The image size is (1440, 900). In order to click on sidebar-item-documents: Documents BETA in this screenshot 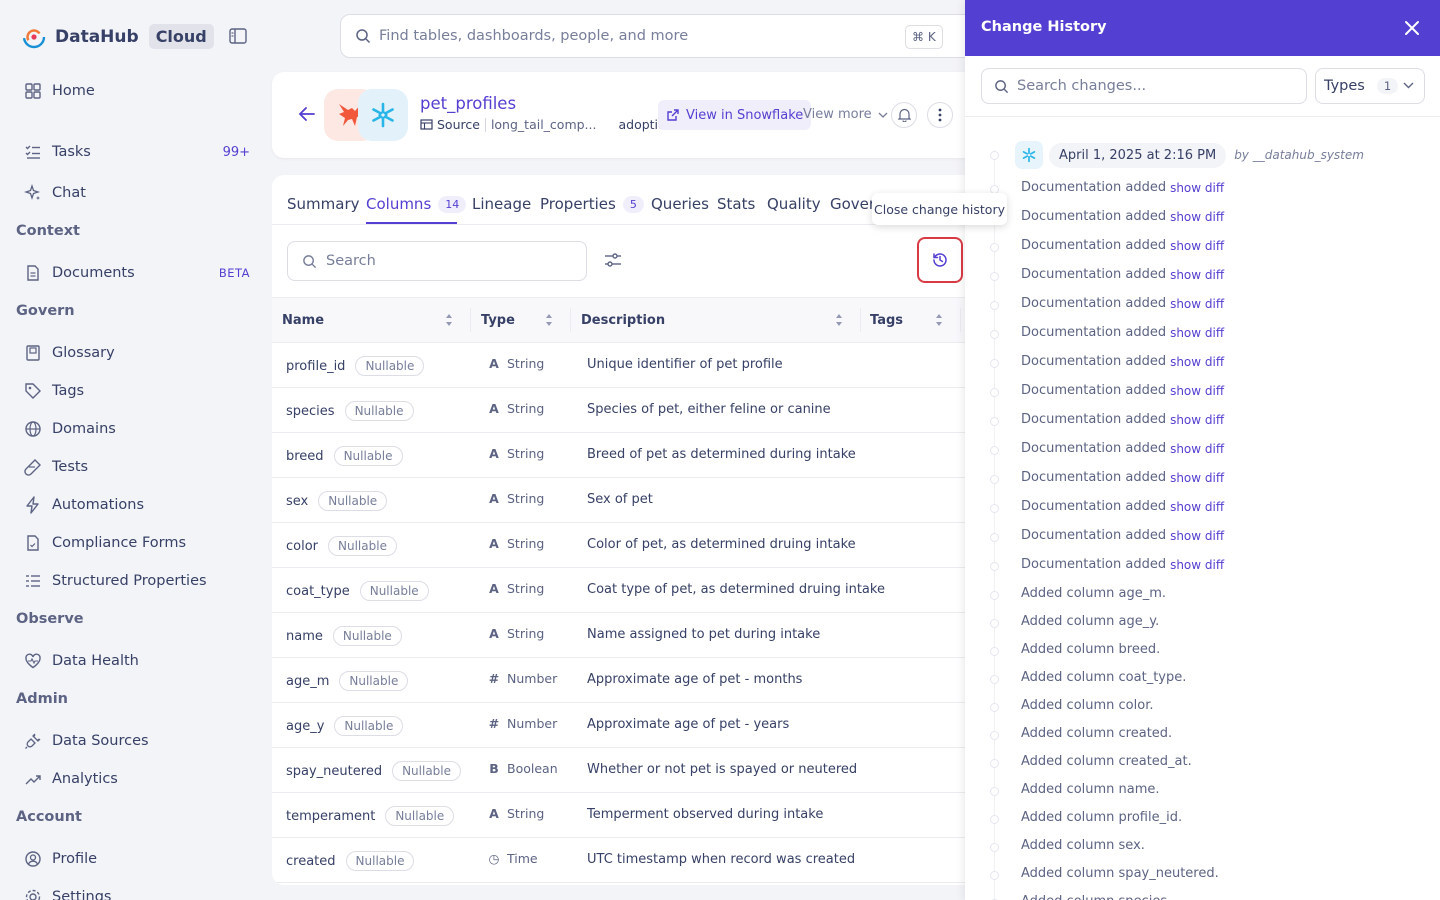, I will do `click(137, 273)`.